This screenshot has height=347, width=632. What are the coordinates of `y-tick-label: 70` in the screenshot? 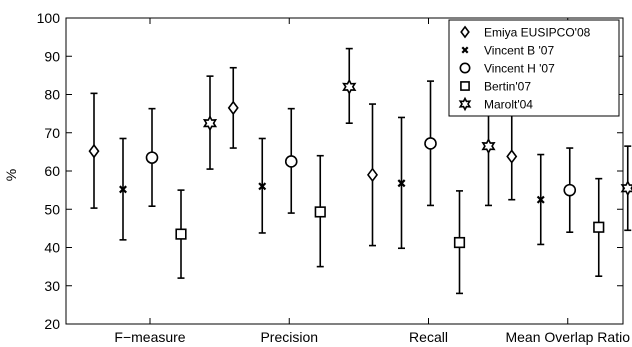 It's located at (52, 133).